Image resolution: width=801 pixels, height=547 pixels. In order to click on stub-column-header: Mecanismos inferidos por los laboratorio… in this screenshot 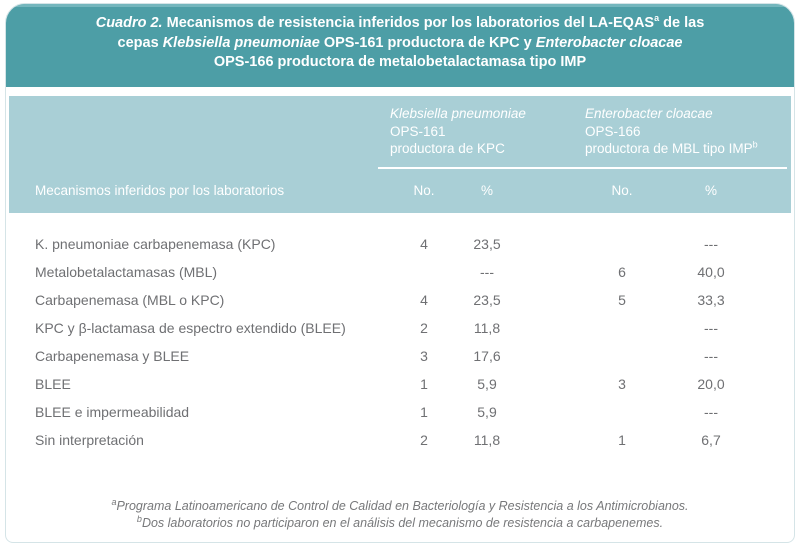, I will do `click(160, 190)`.